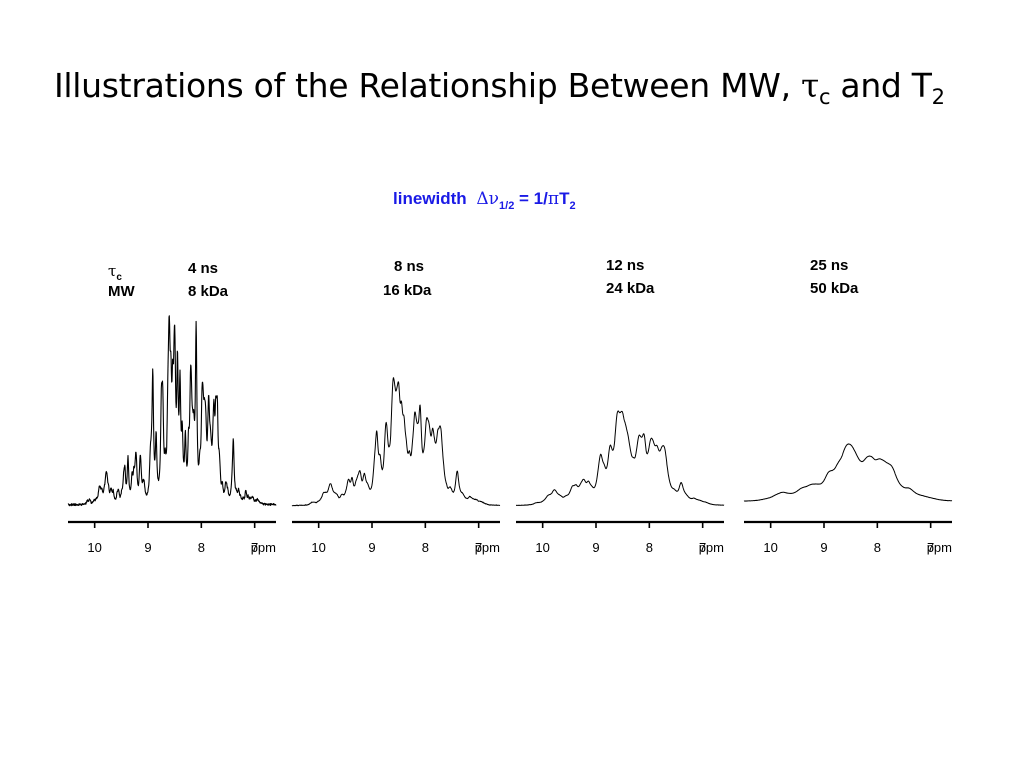  Describe the element at coordinates (119, 277) in the screenshot. I see `row-label-tau-subscript: c` at that location.